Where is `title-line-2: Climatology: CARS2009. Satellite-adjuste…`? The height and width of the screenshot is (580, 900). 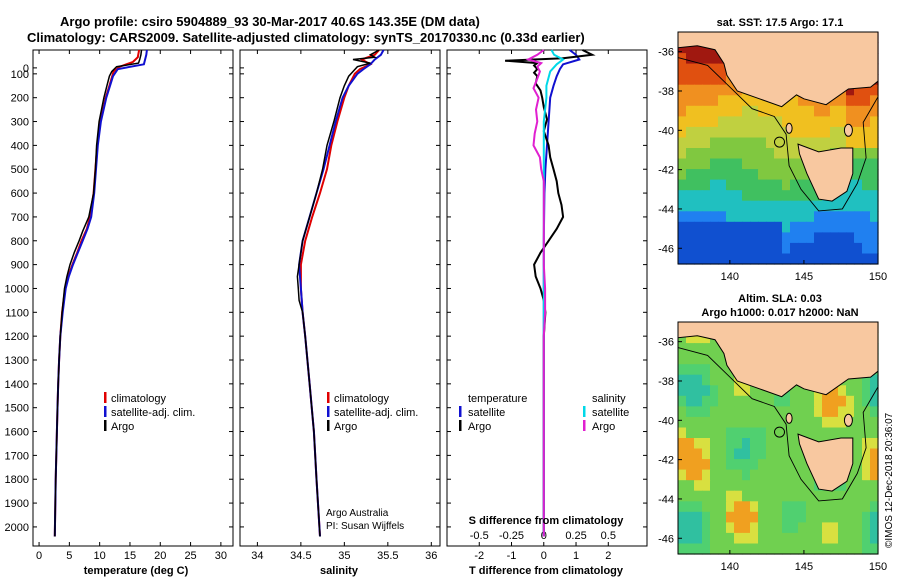
title-line-2: Climatology: CARS2009. Satellite-adjuste… is located at coordinates (306, 37).